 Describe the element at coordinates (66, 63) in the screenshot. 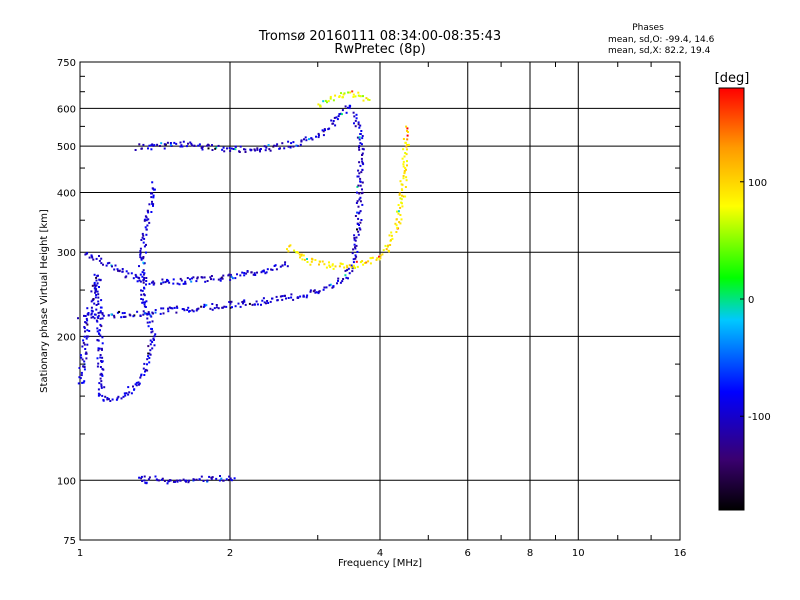

I see `y-tick-label: 750` at that location.